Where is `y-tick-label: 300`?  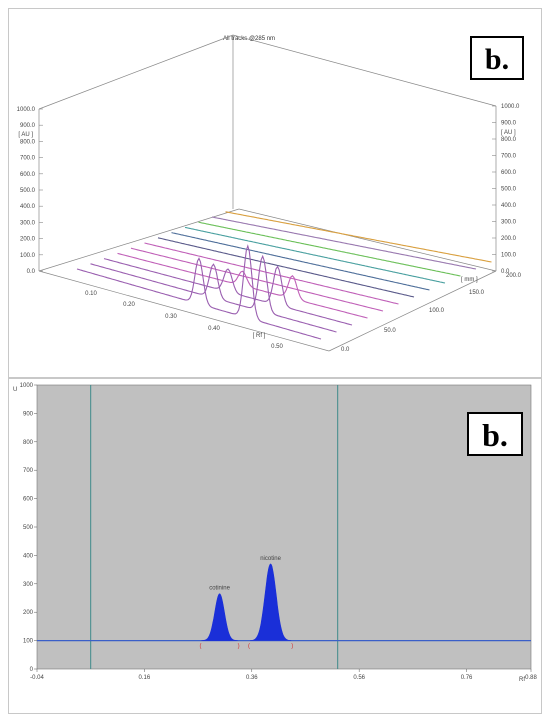
y-tick-label: 300 is located at coordinates (28, 585).